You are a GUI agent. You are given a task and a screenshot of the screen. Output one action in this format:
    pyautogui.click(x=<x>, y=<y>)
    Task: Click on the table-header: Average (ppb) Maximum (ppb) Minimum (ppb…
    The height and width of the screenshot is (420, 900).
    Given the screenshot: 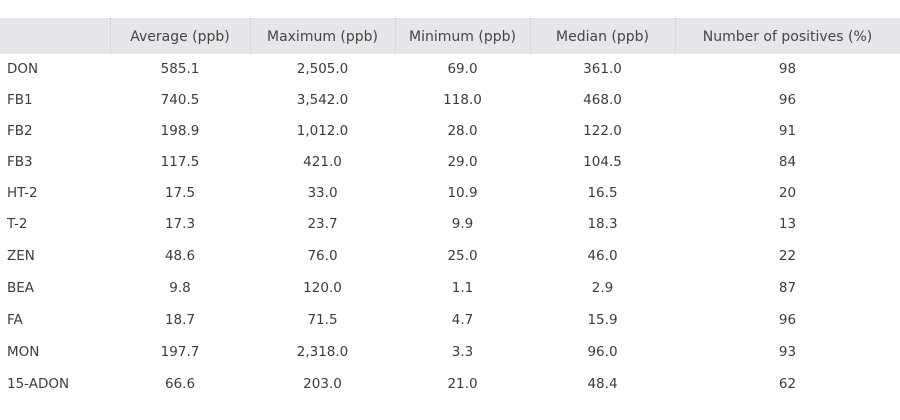 What is the action you would take?
    pyautogui.click(x=450, y=36)
    